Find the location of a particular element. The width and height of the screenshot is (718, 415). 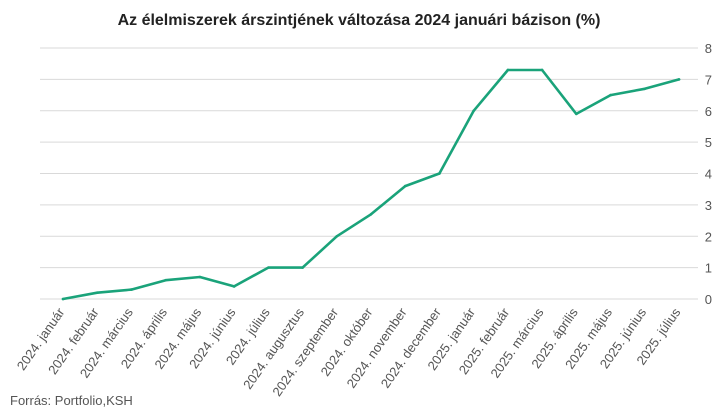

y-tick-label: 7 is located at coordinates (708, 79).